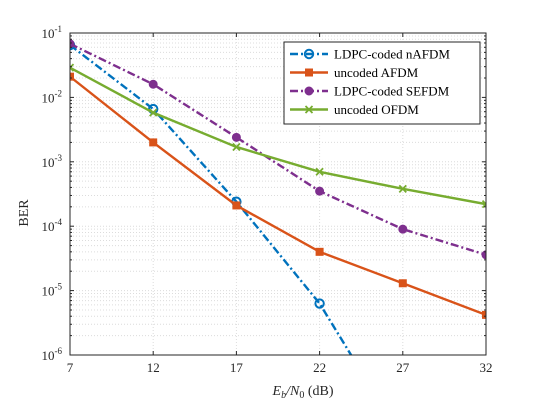 The height and width of the screenshot is (402, 536). Describe the element at coordinates (52, 161) in the screenshot. I see `y-tick-label: 10⁻³` at that location.